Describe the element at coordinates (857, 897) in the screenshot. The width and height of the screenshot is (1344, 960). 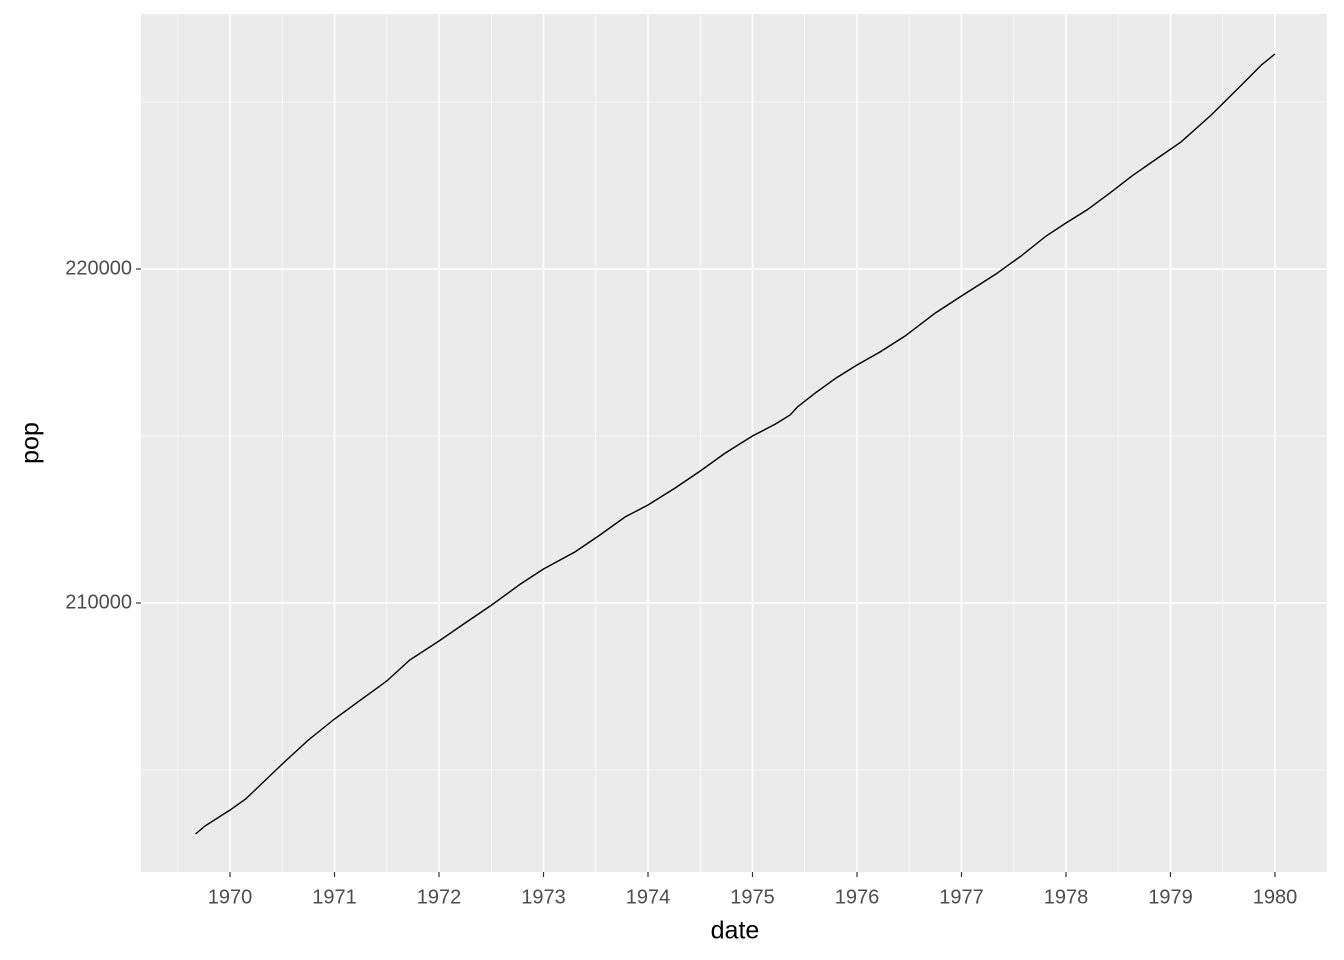
I see `x-tick-label: 1976` at that location.